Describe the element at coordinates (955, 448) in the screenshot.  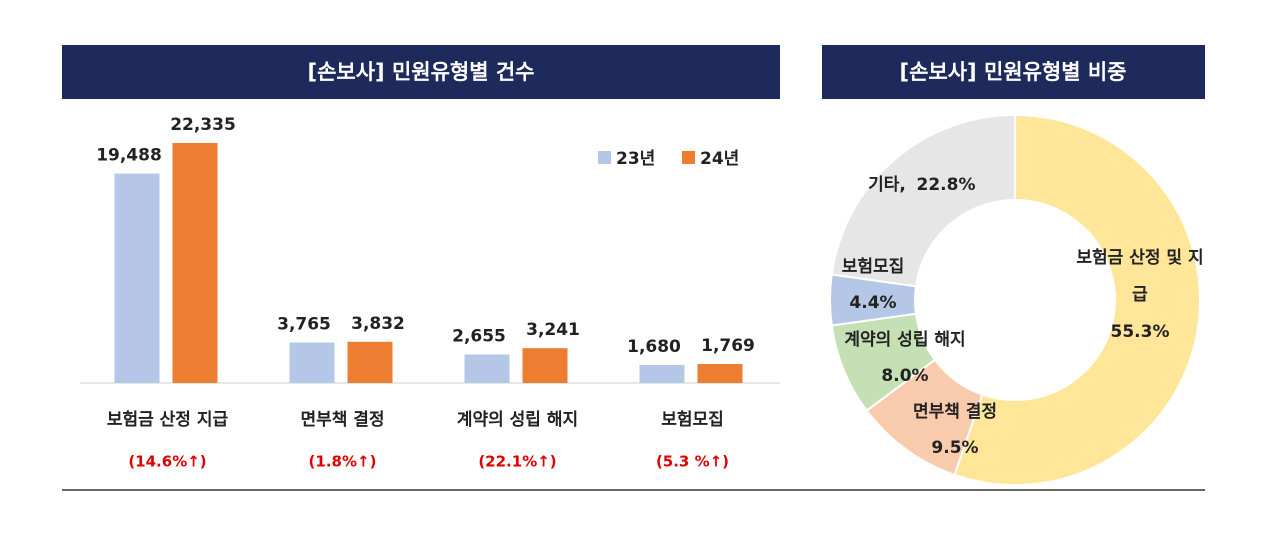
I see `slice-value: 9.5%` at that location.